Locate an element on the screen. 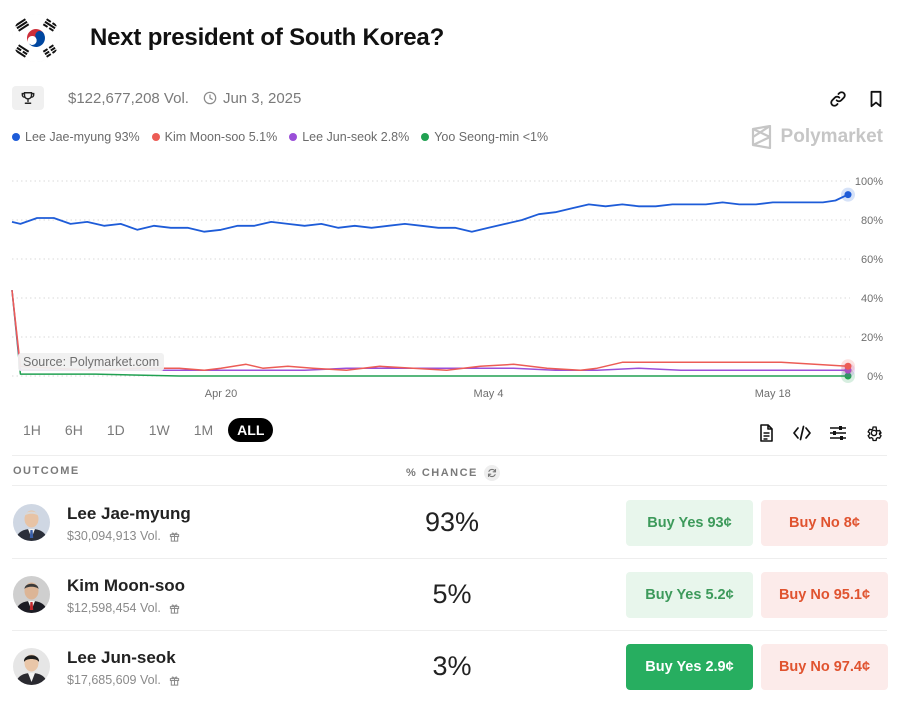  buy-no-button: Buy No 97.4¢ is located at coordinates (824, 667).